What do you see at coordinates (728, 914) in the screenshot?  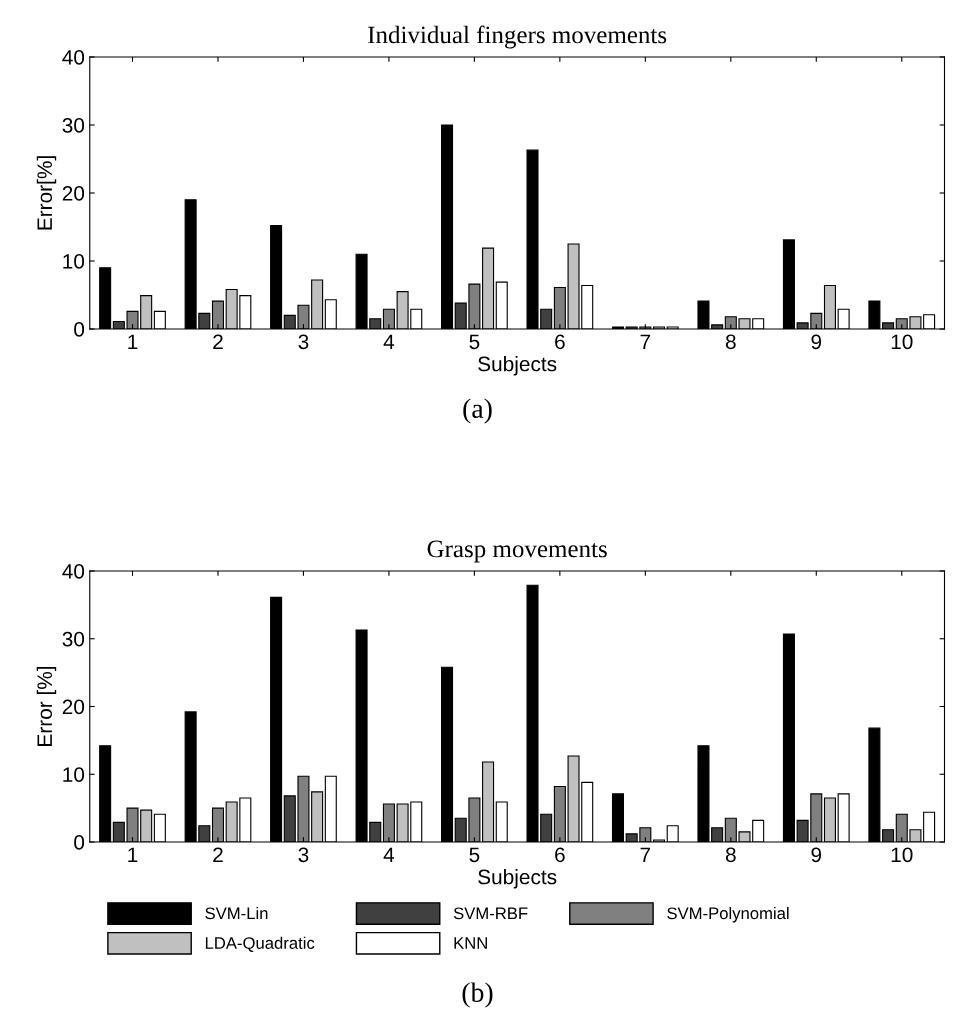 I see `legend-label: SVM-Polynomial` at bounding box center [728, 914].